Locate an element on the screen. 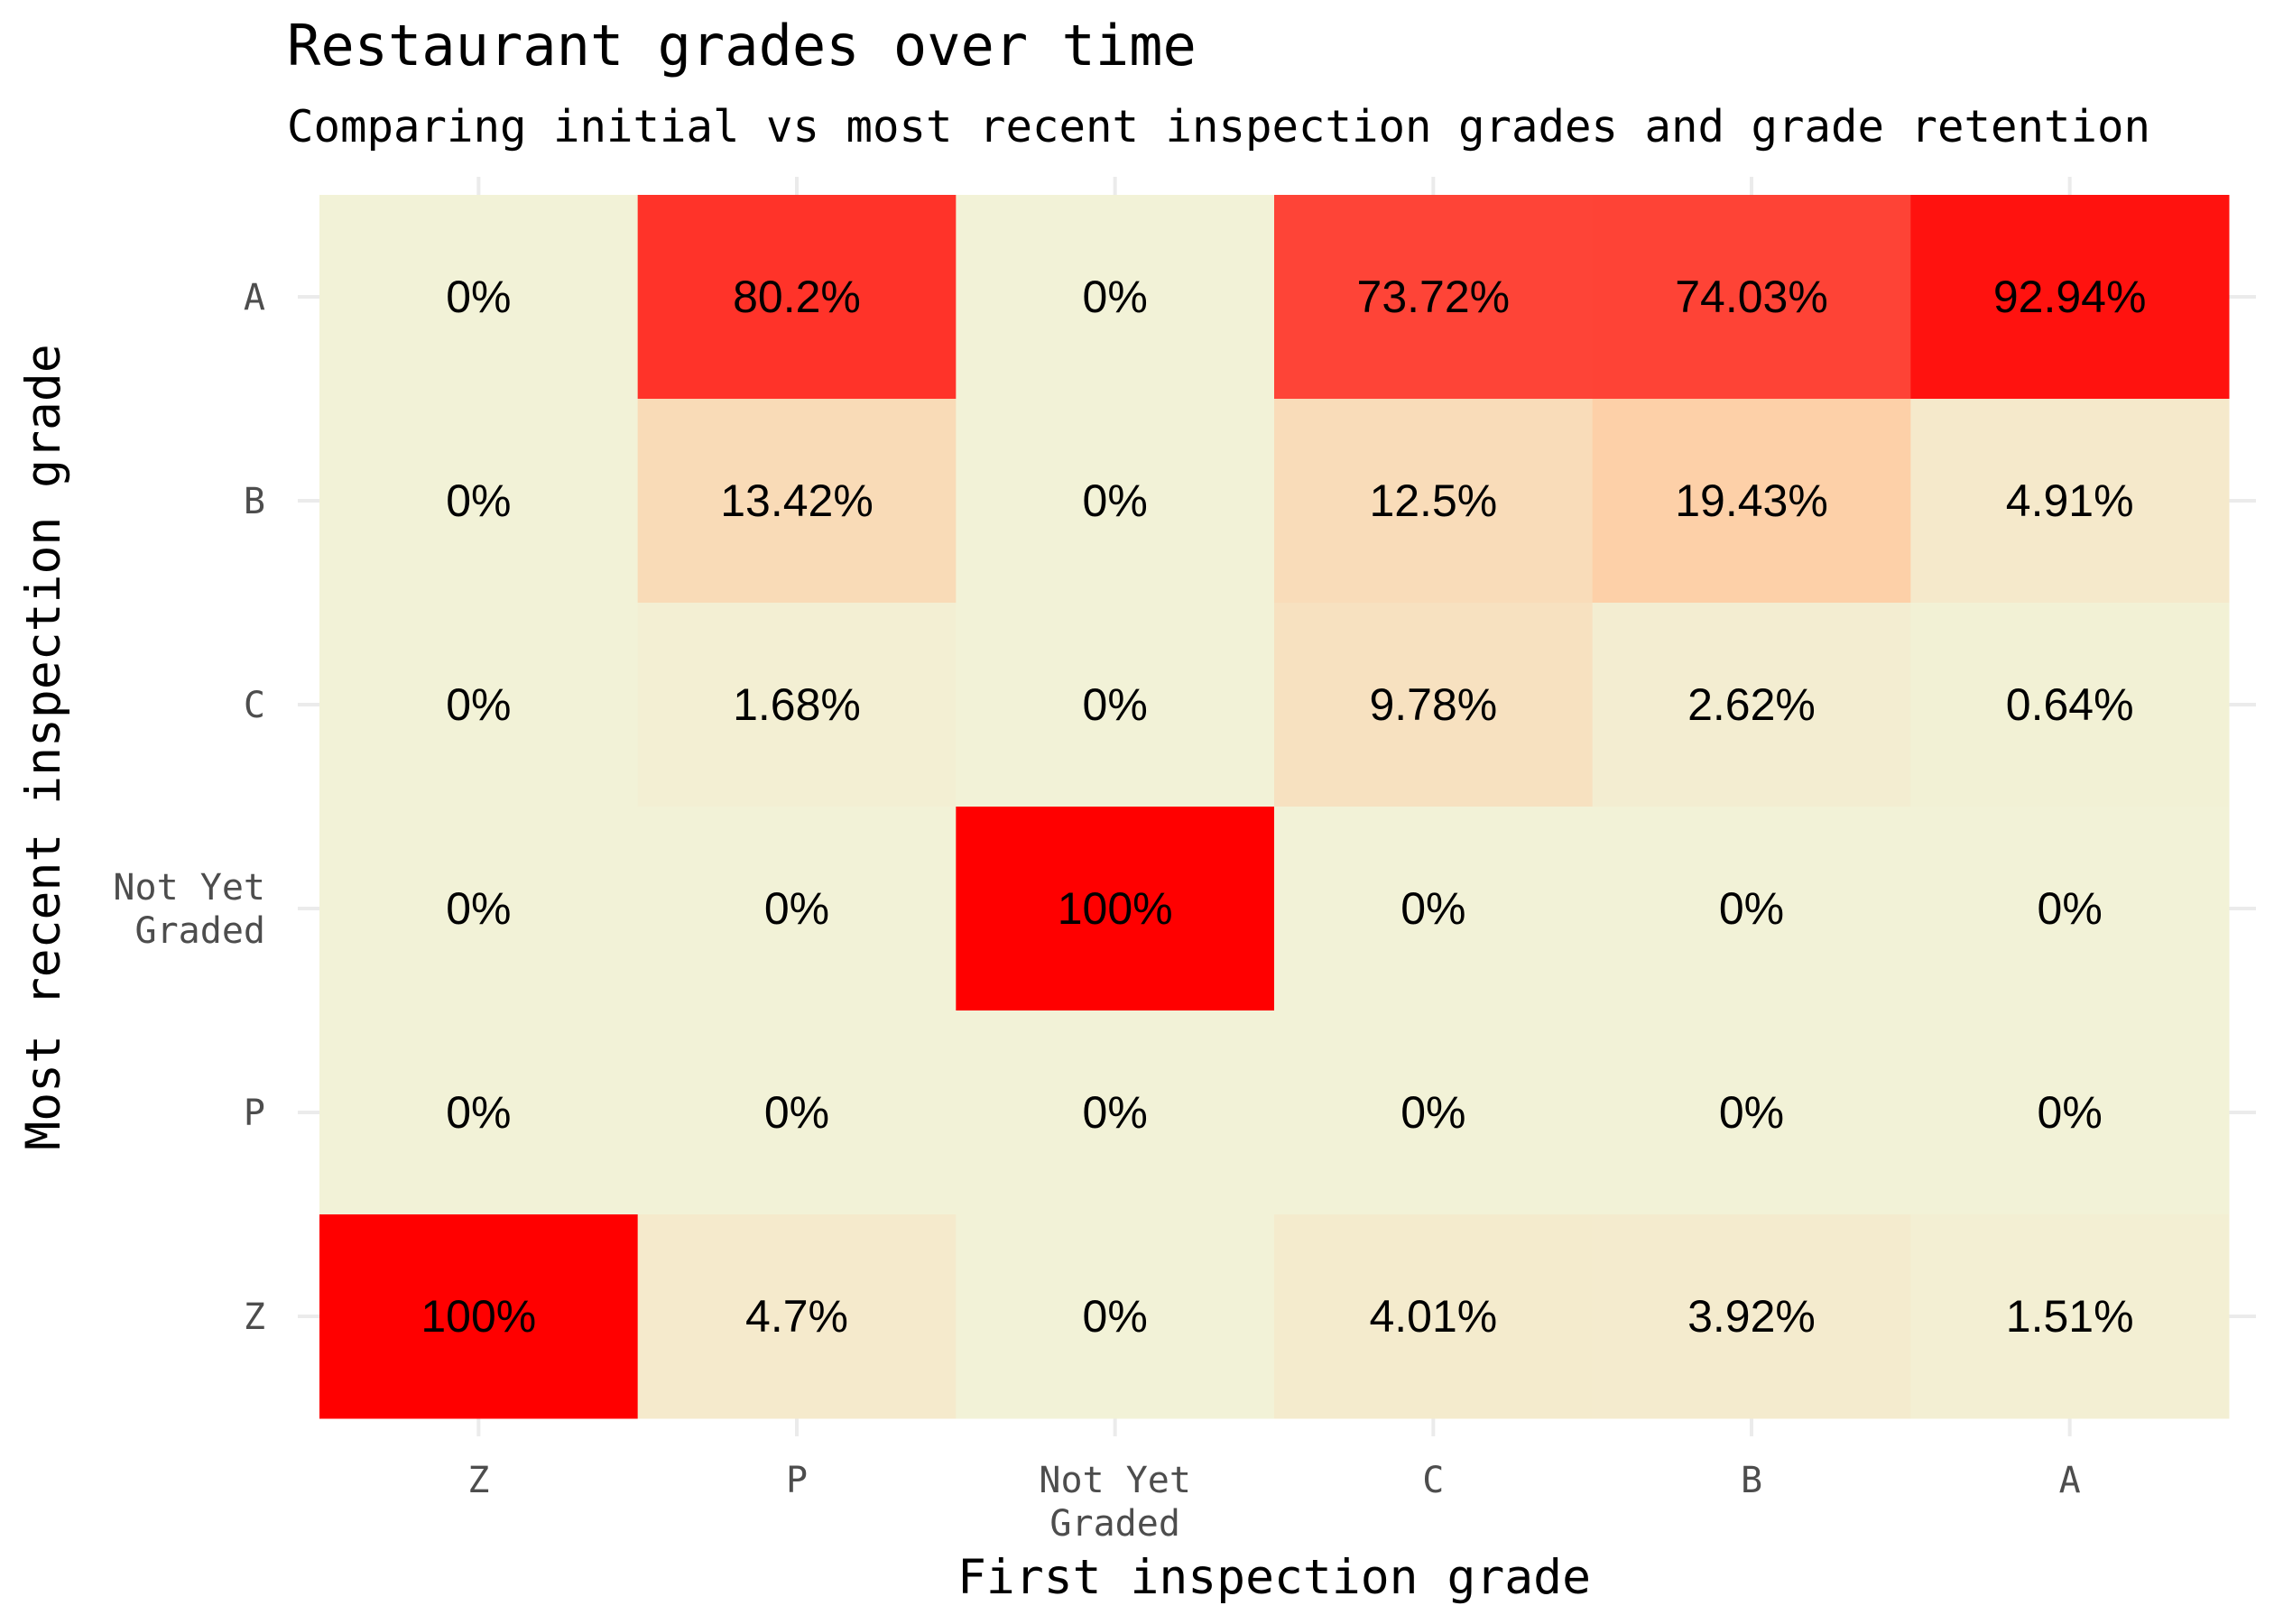  heatmap-cell-p-c is located at coordinates (1434, 1113).